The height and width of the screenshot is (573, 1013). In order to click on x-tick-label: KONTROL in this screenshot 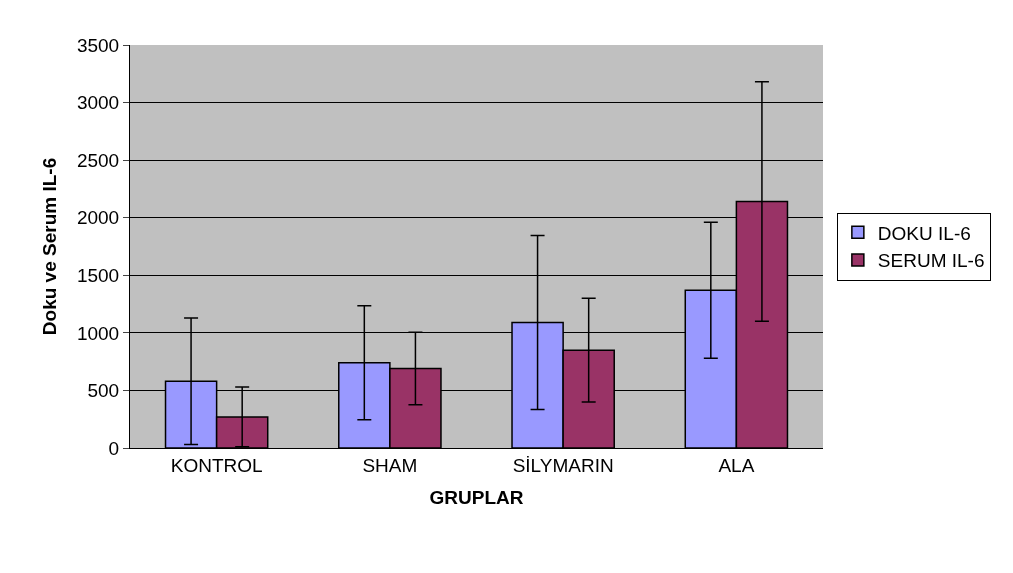, I will do `click(216, 465)`.